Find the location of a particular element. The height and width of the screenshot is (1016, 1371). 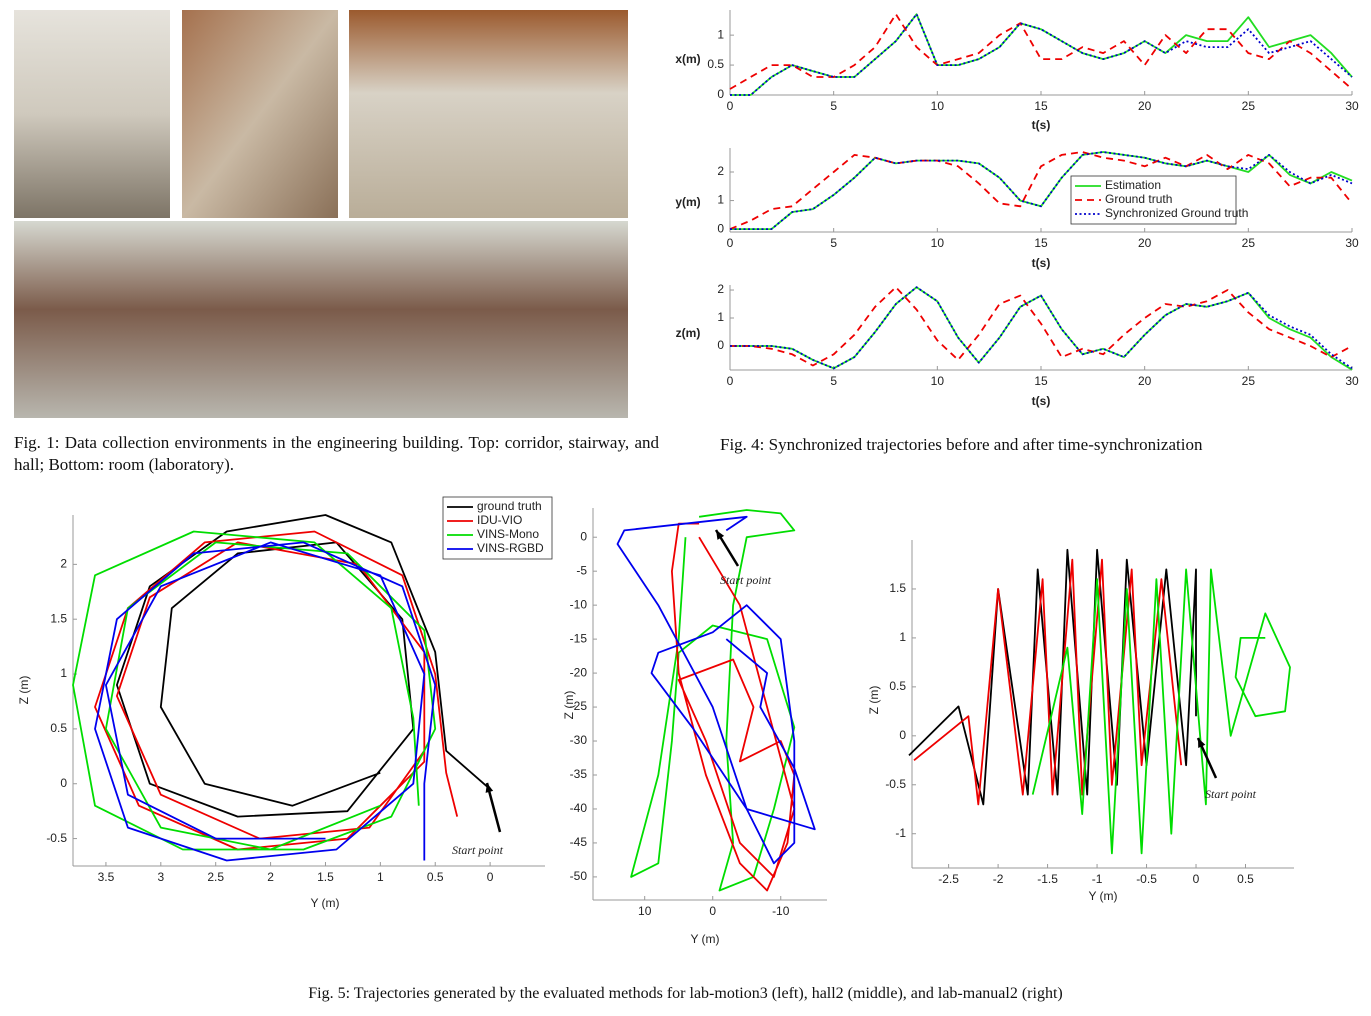

y-tick-label: -20 is located at coordinates (579, 672).